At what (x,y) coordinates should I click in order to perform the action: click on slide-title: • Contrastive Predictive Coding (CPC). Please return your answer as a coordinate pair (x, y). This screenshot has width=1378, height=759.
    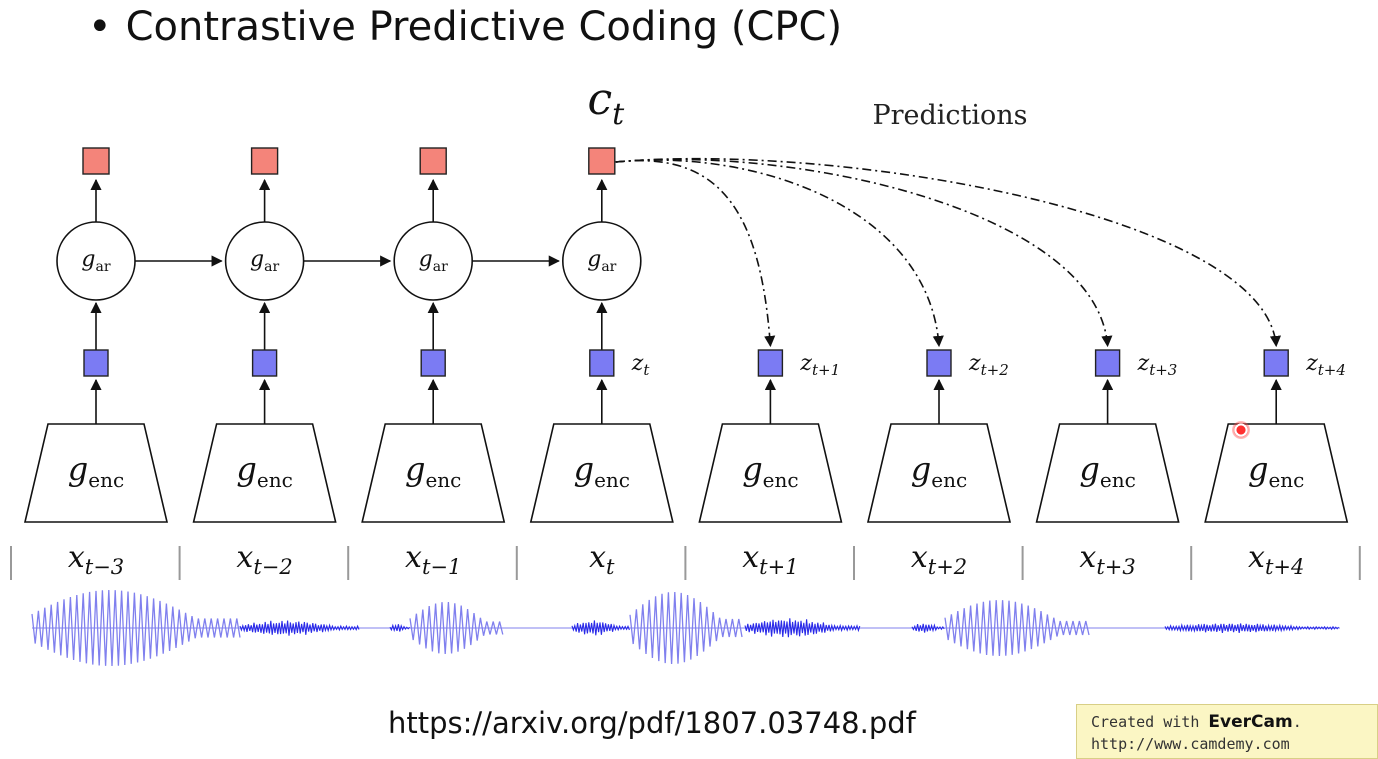
    Looking at the image, I should click on (465, 27).